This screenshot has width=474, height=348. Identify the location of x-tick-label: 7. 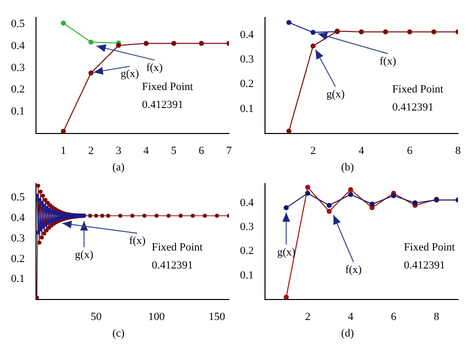
(229, 151).